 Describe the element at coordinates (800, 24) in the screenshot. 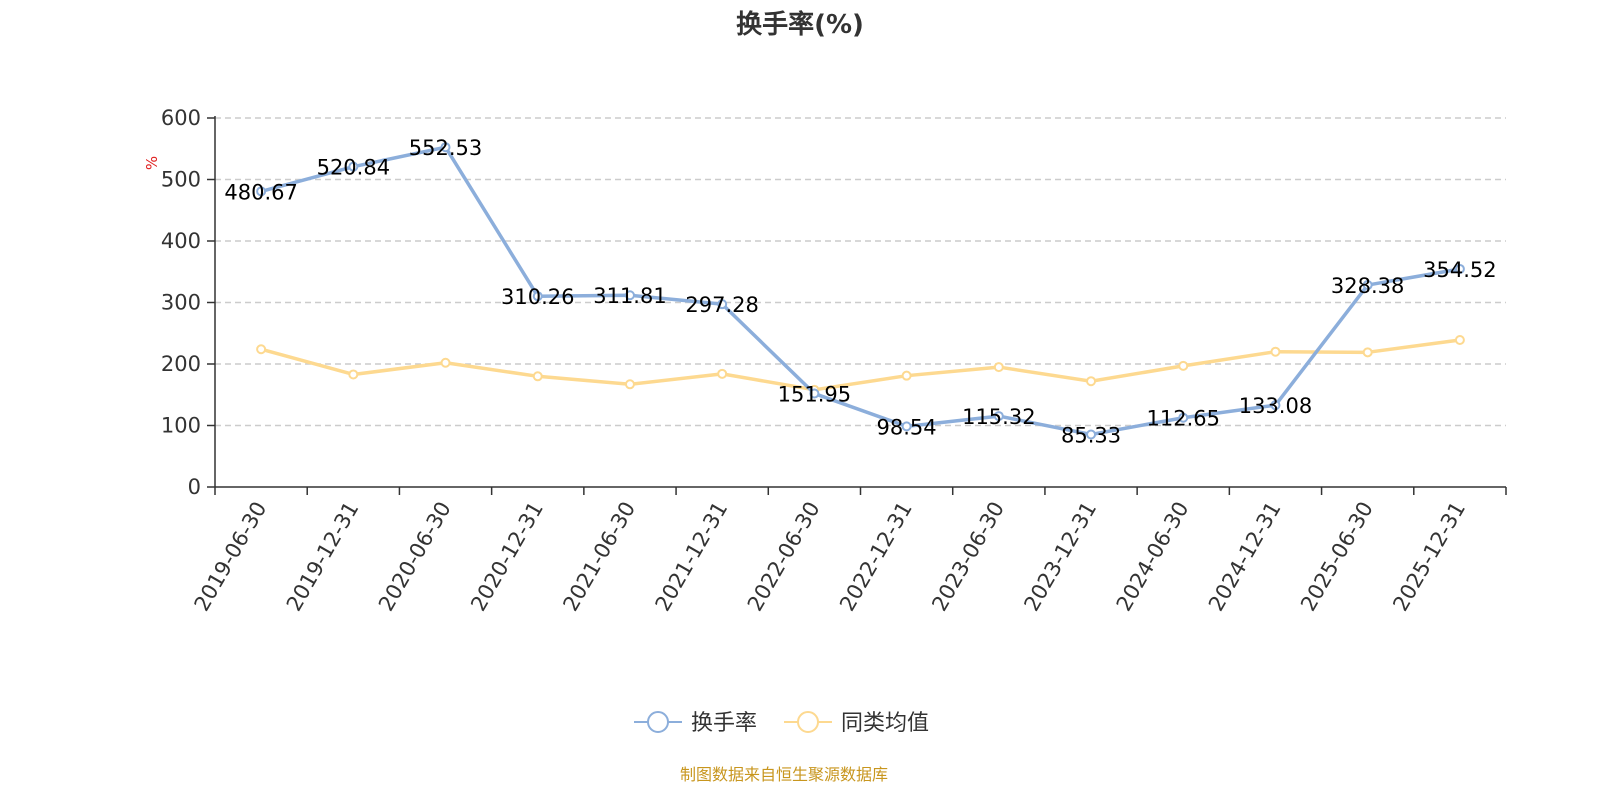

I see `chart-title: 换手率(%)` at that location.